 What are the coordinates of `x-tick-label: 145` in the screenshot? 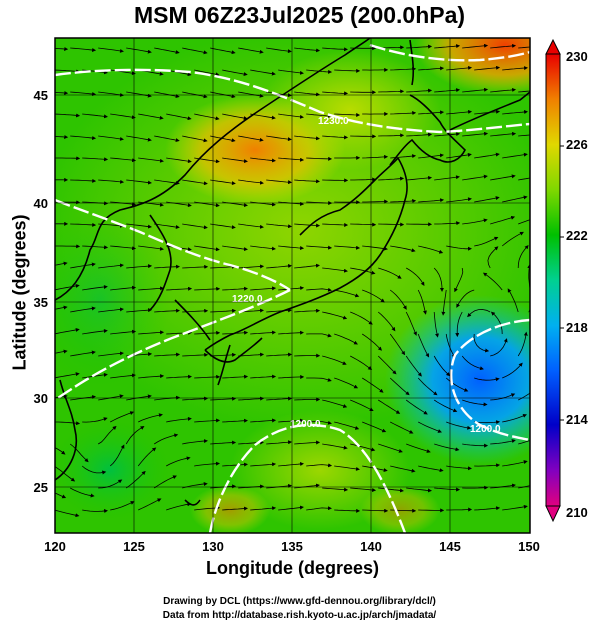 It's located at (450, 546).